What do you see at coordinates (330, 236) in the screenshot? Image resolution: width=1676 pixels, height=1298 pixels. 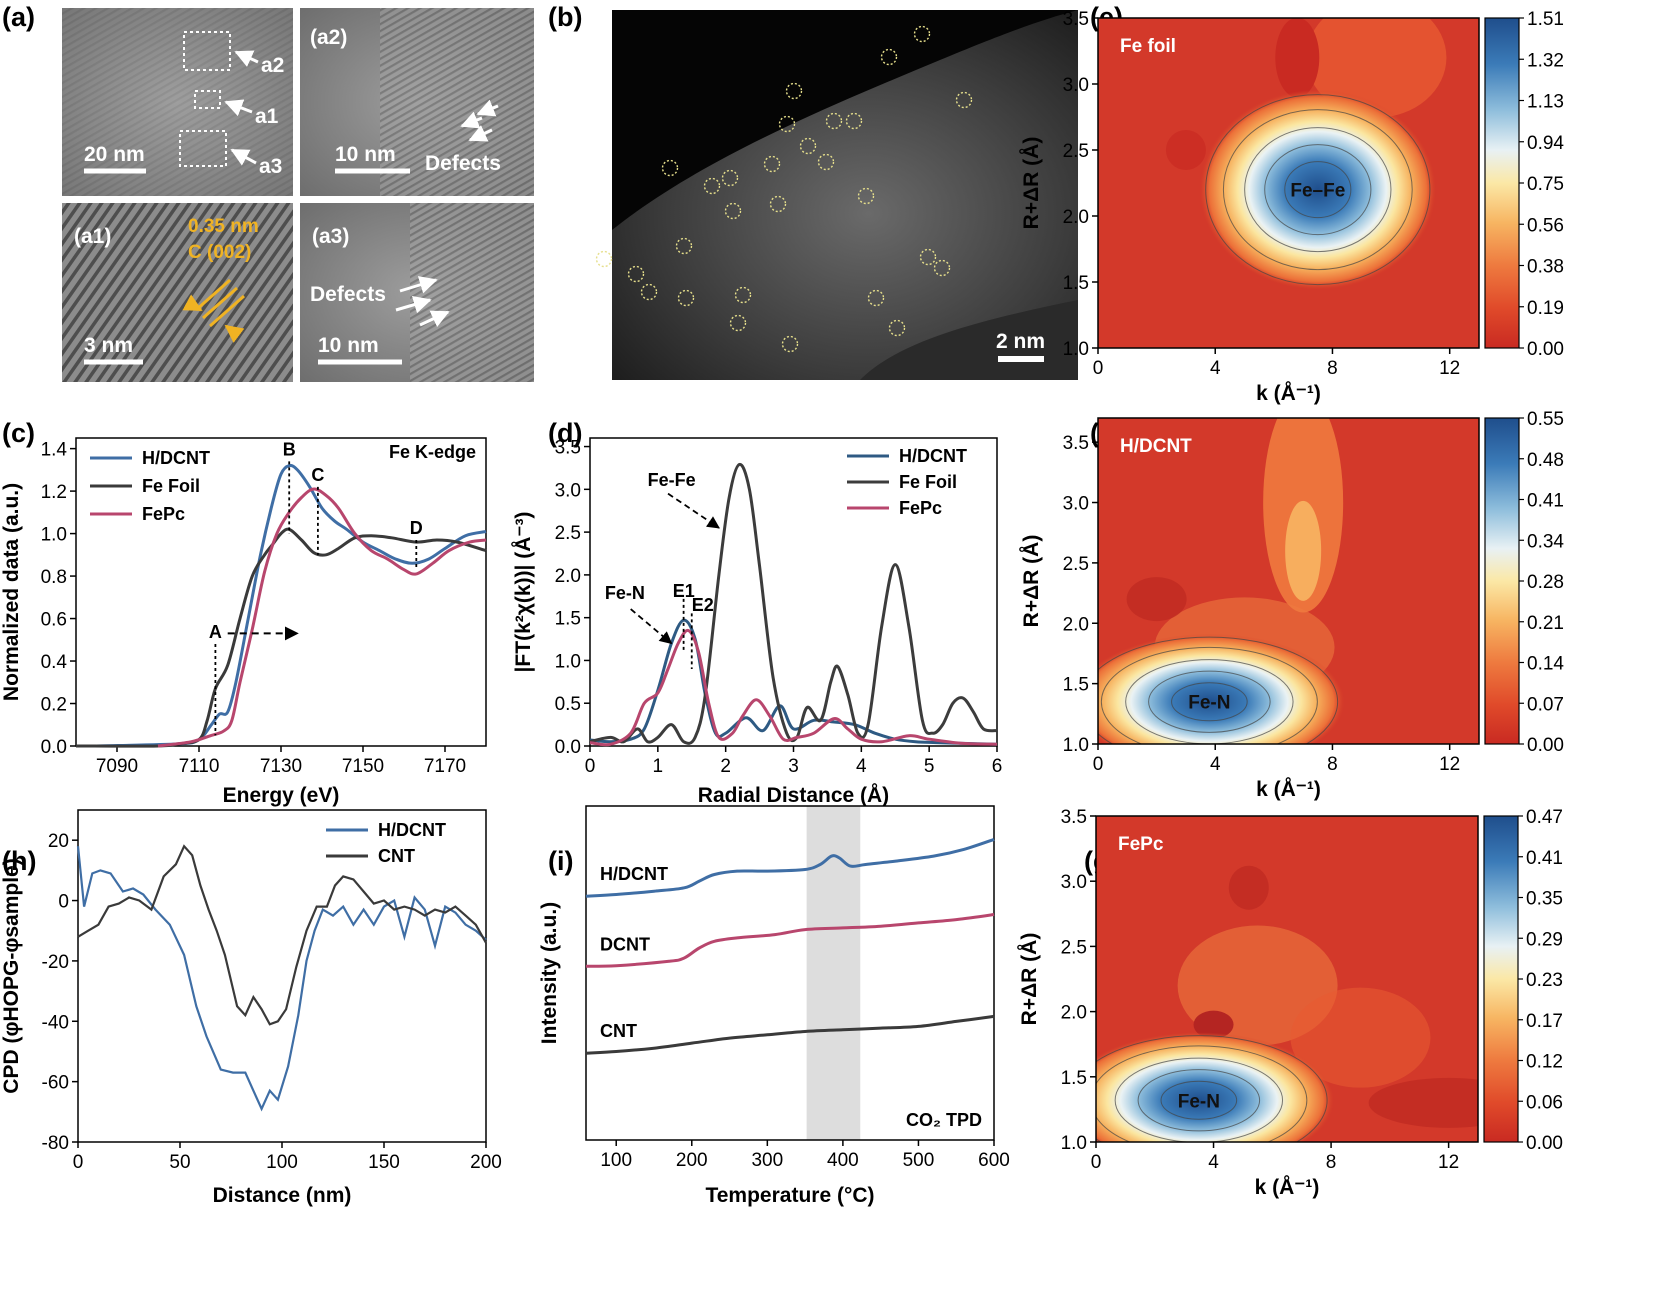 I see `sublabel-a3: (a3)` at bounding box center [330, 236].